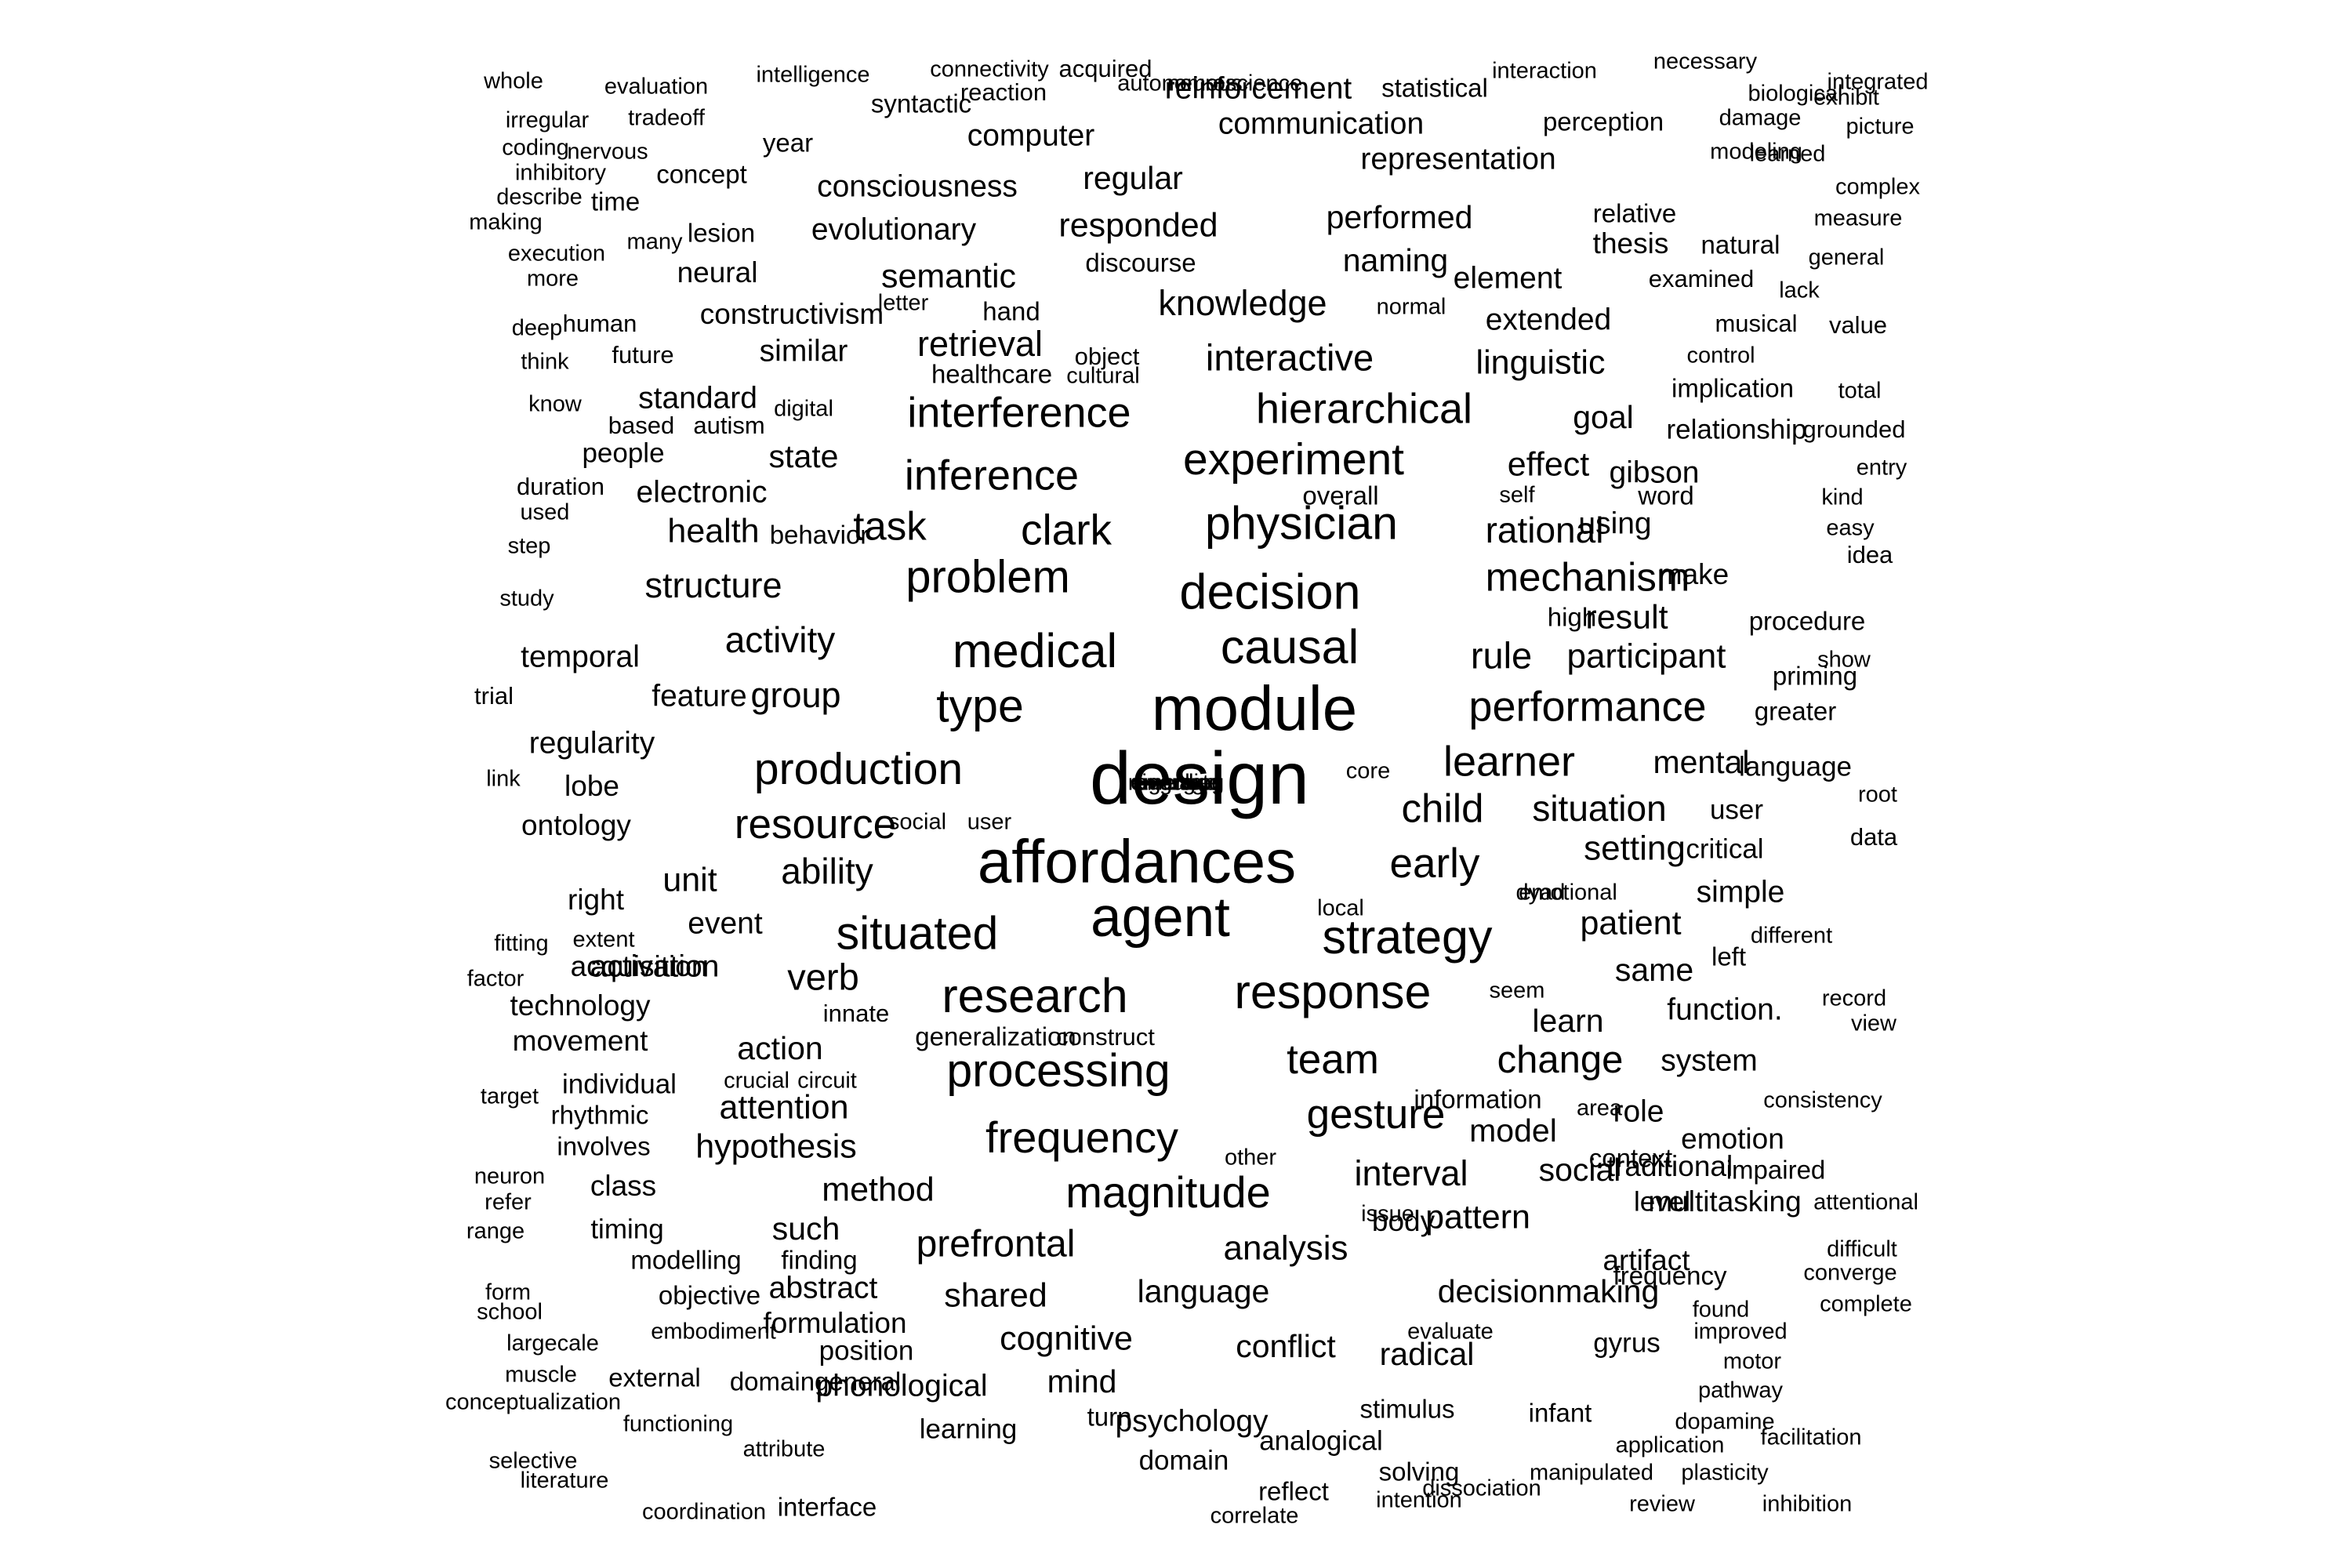 The height and width of the screenshot is (1568, 2352). I want to click on word-kind: kind, so click(1842, 498).